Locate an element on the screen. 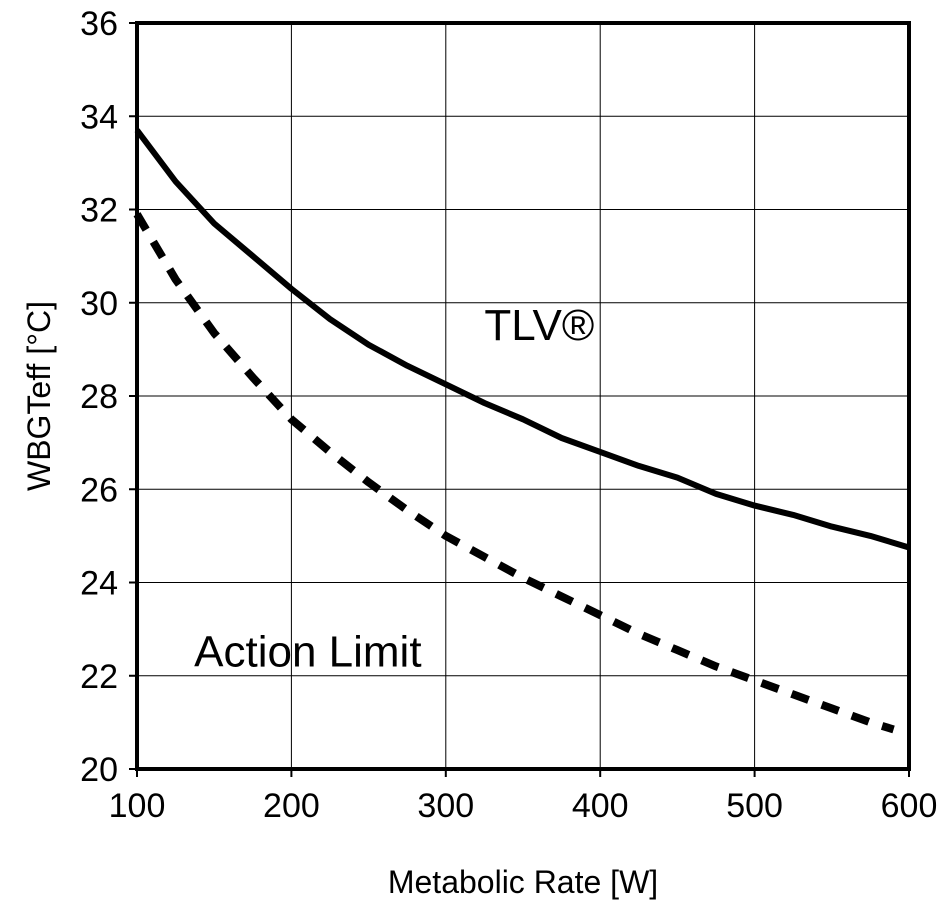 The width and height of the screenshot is (942, 904). x-tick-label: 100 is located at coordinates (137, 806).